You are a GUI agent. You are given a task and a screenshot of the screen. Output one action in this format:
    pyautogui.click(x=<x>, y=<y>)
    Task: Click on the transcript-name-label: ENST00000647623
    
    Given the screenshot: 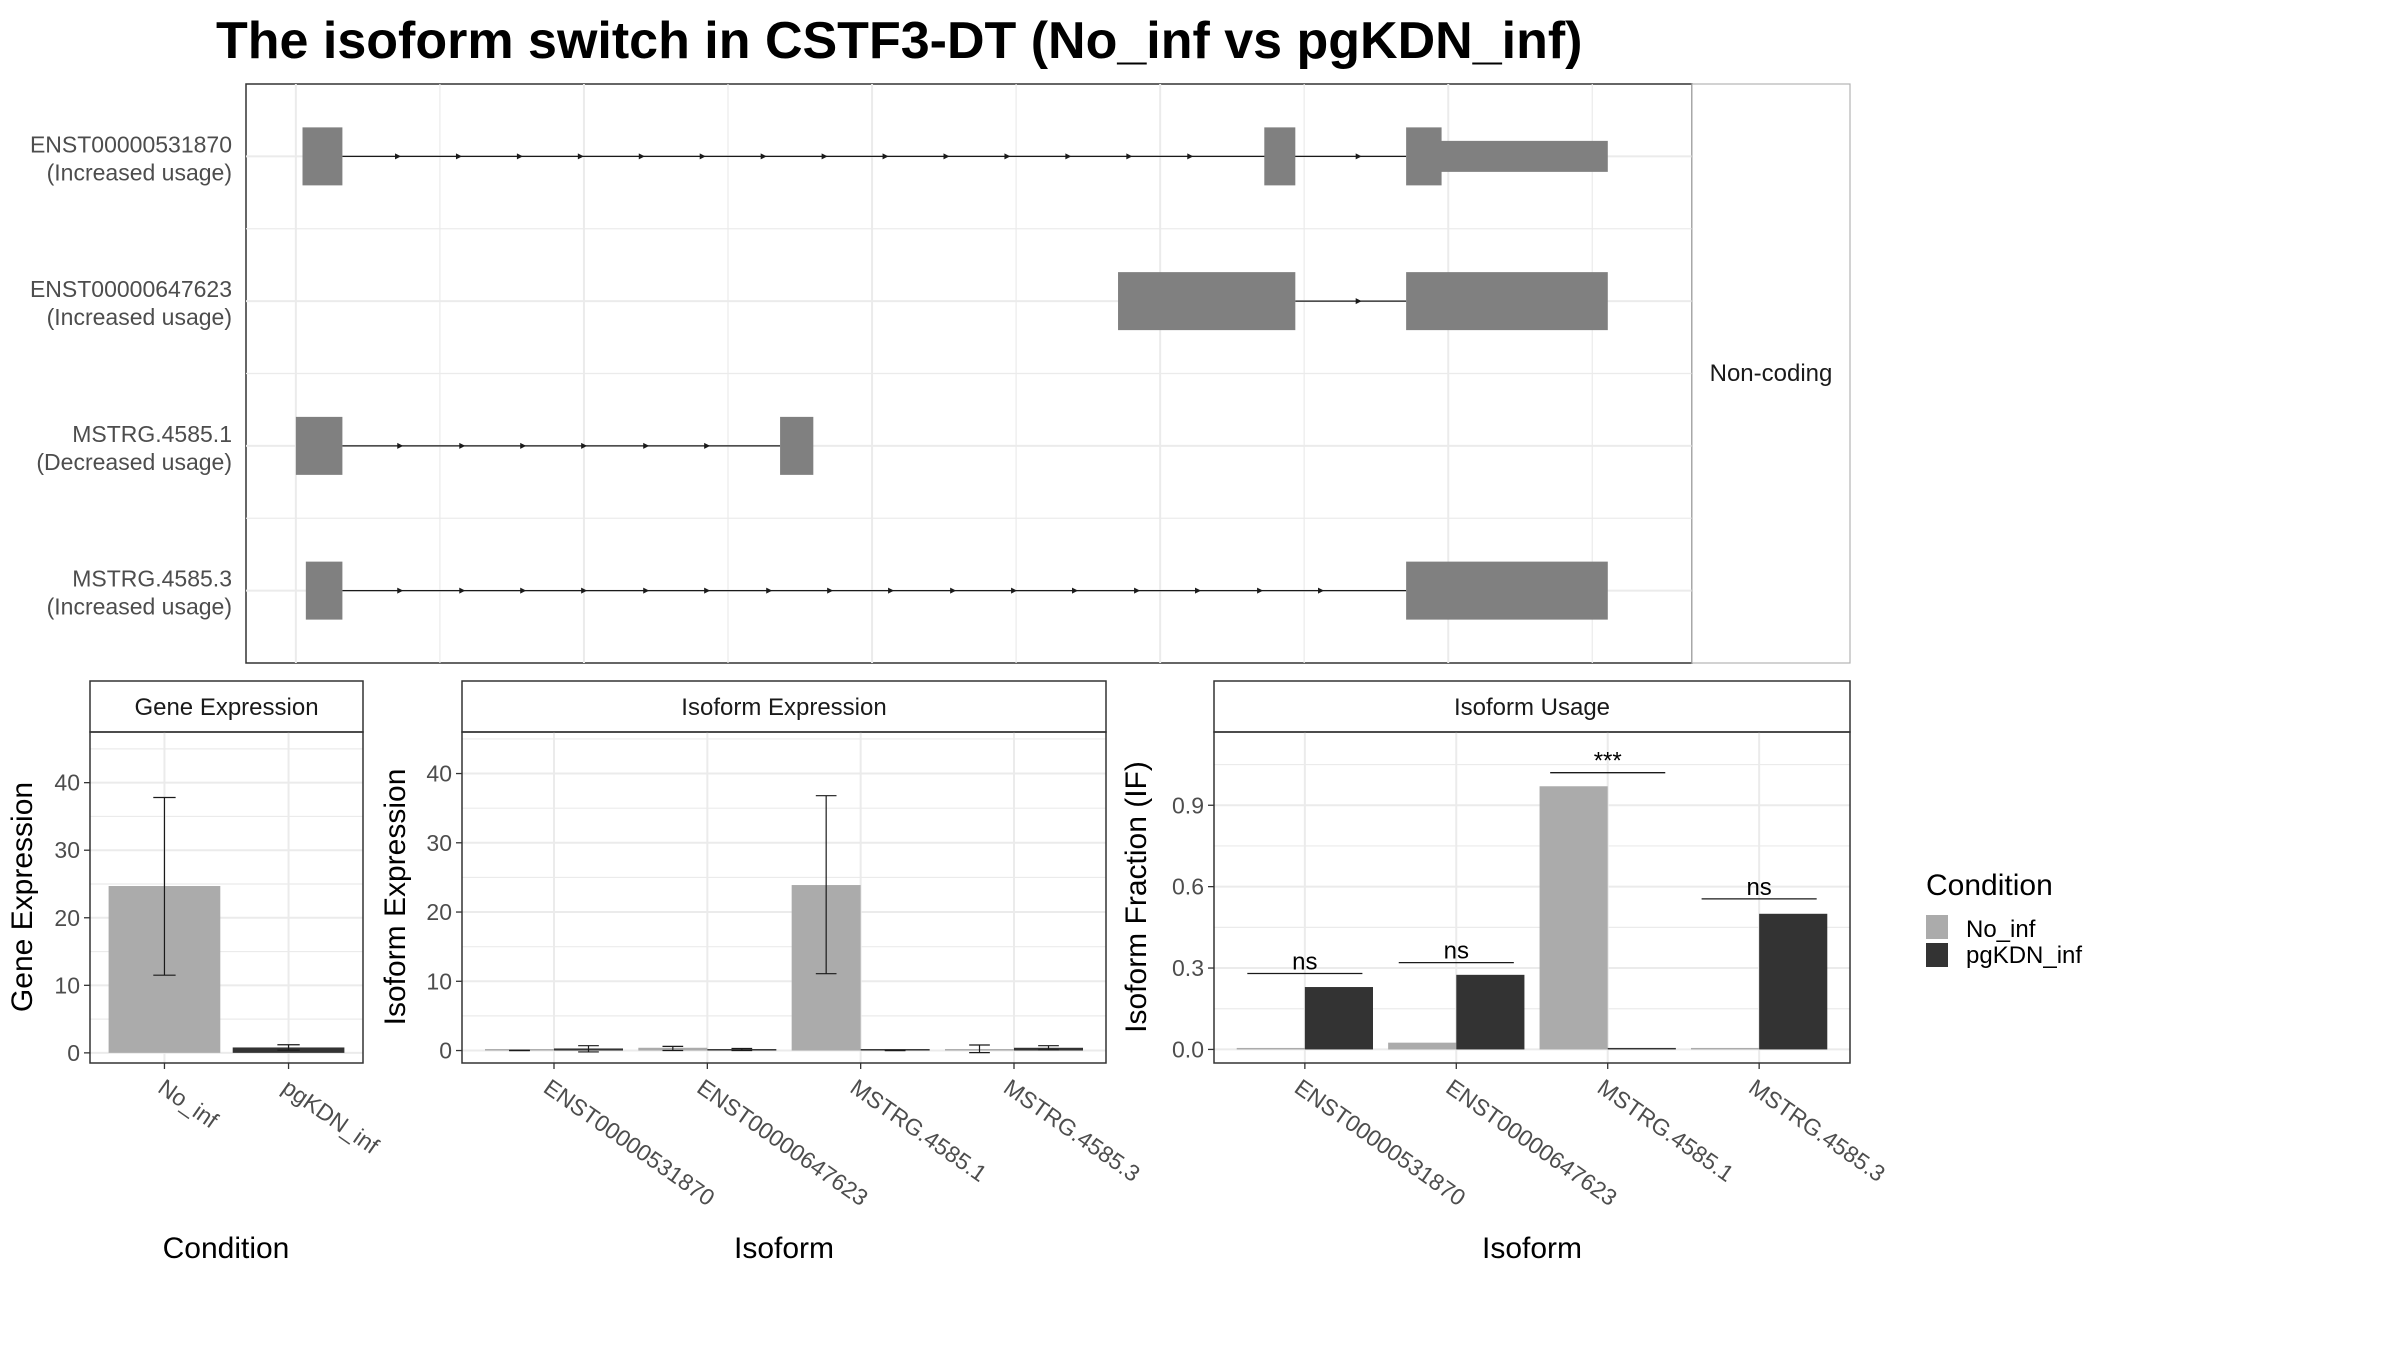 What is the action you would take?
    pyautogui.click(x=131, y=289)
    